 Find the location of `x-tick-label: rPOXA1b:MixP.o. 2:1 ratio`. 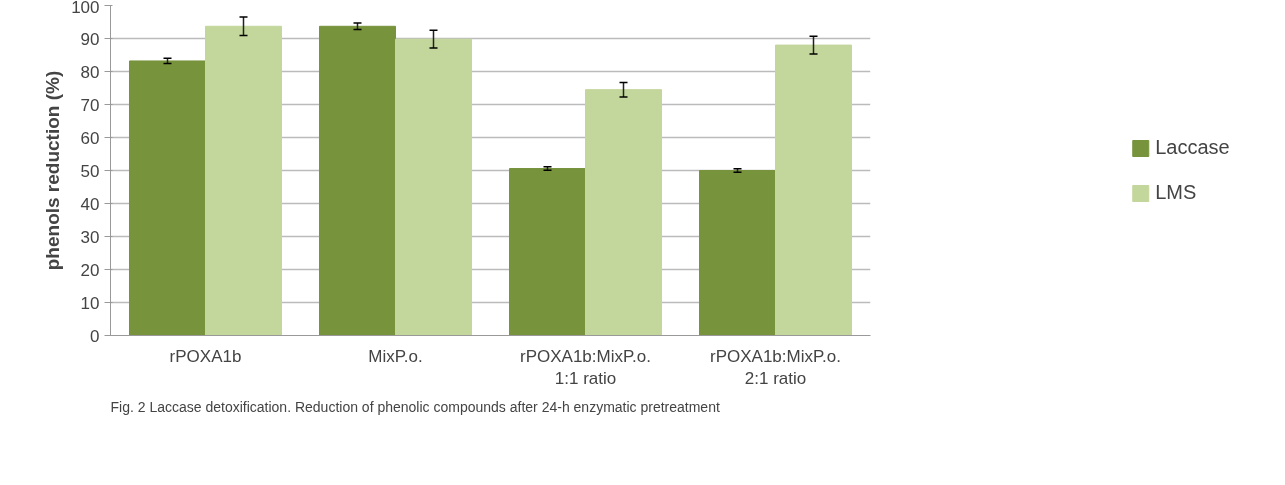

x-tick-label: rPOXA1b:MixP.o. 2:1 ratio is located at coordinates (775, 367).